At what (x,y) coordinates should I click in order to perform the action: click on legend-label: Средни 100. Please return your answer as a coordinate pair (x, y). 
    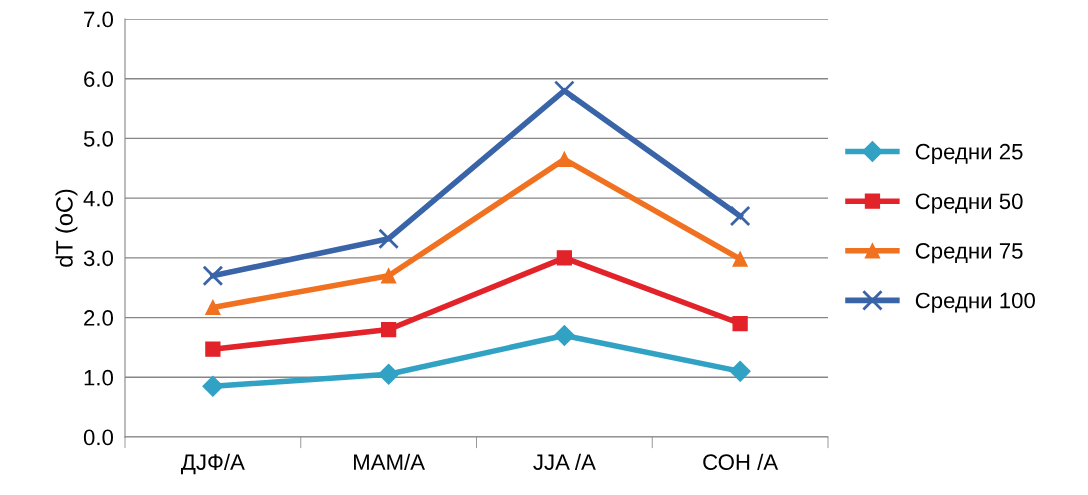
    Looking at the image, I should click on (975, 302).